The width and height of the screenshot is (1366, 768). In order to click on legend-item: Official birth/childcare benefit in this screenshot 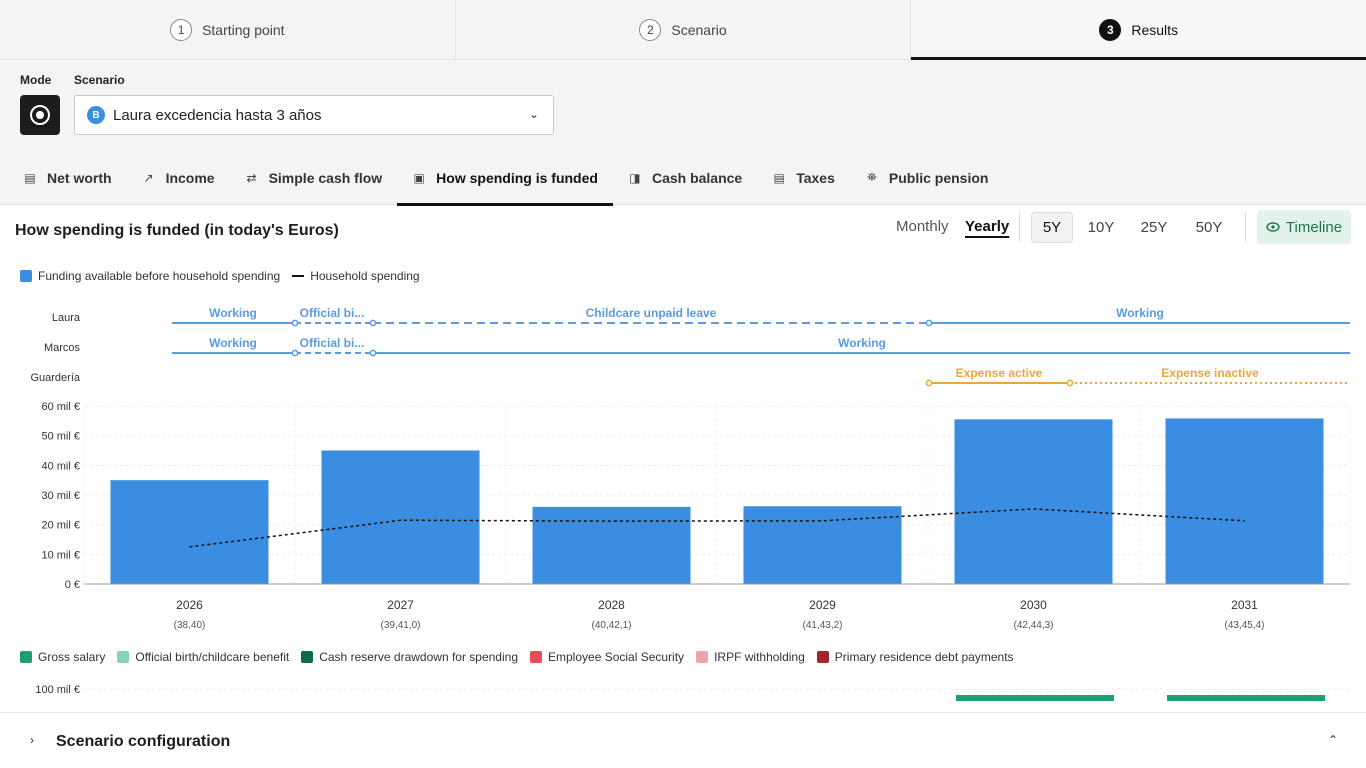, I will do `click(203, 657)`.